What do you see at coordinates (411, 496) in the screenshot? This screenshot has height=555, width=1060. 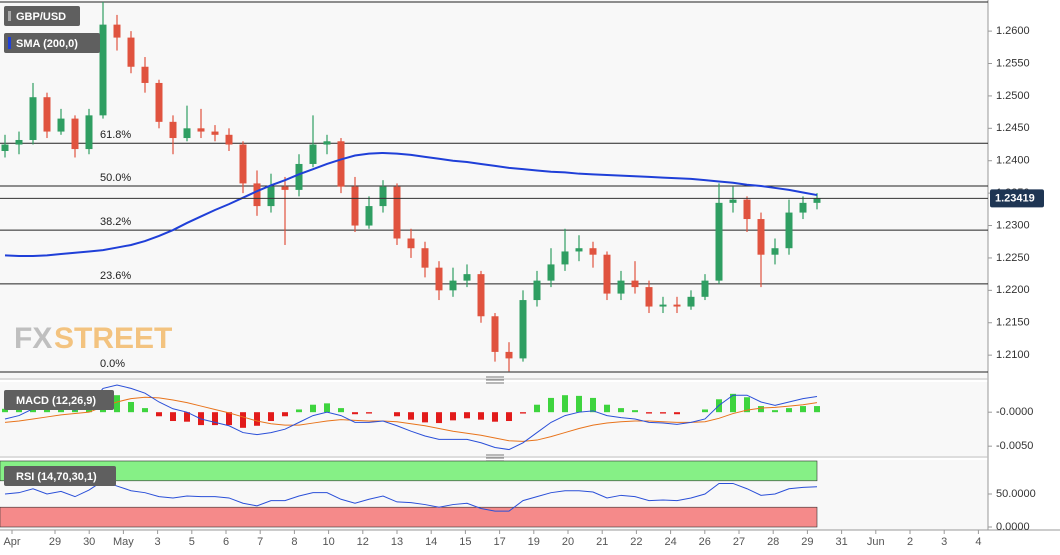 I see `rsi-line` at bounding box center [411, 496].